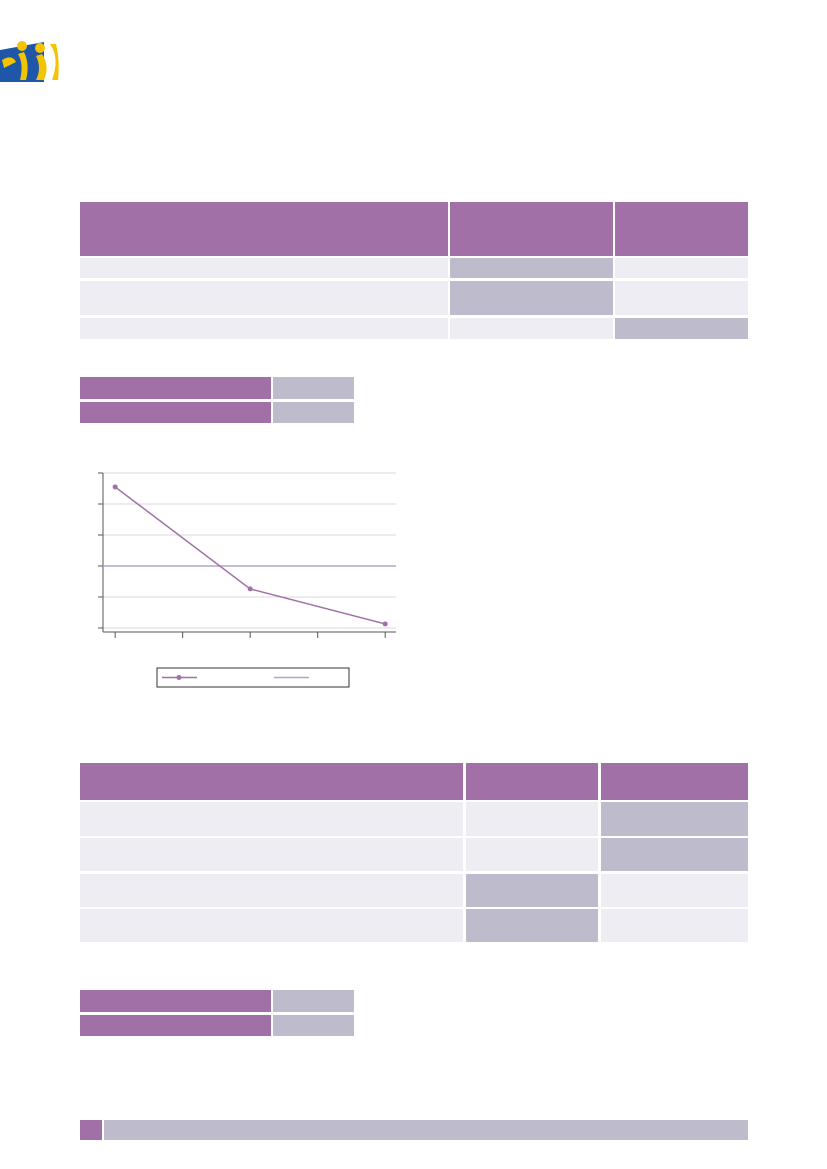  Describe the element at coordinates (253, 677) in the screenshot. I see `legend` at that location.